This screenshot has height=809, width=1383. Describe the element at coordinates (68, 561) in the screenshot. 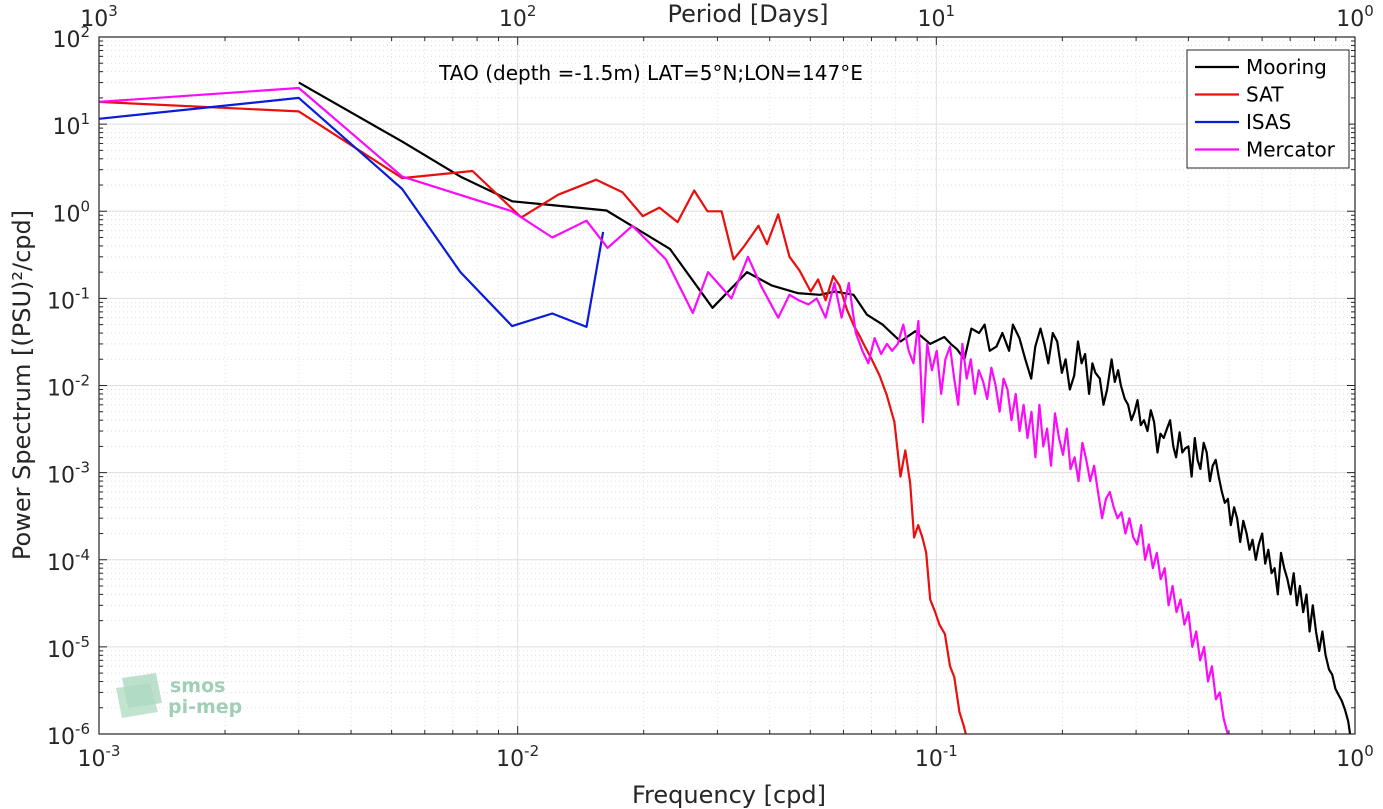

I see `y-tick-label: 10⁻⁴` at that location.